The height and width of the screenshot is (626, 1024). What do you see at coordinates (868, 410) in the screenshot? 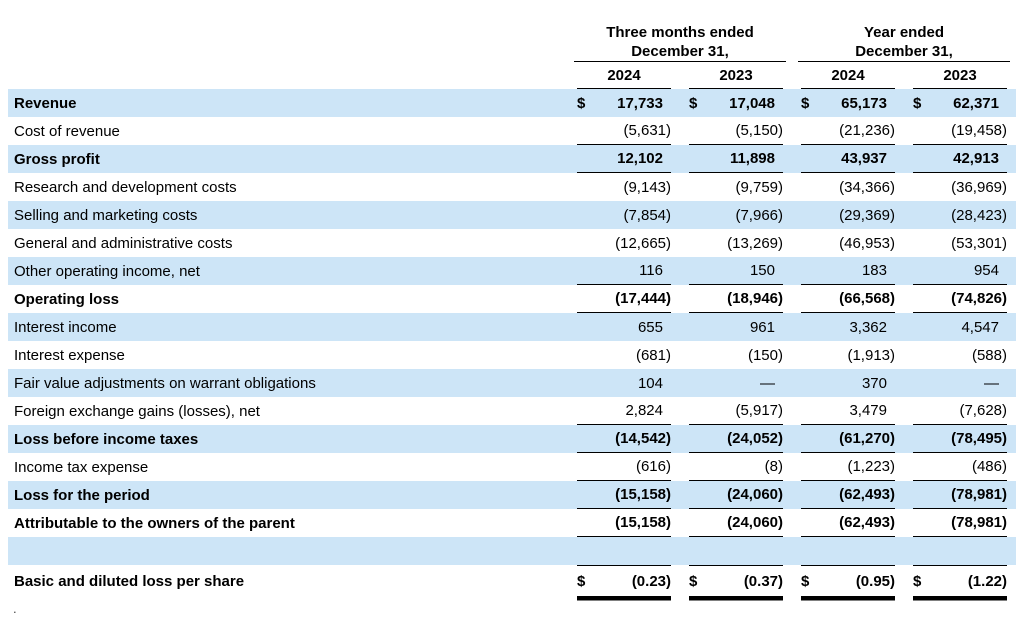
I see `cell-value: 3,479` at bounding box center [868, 410].